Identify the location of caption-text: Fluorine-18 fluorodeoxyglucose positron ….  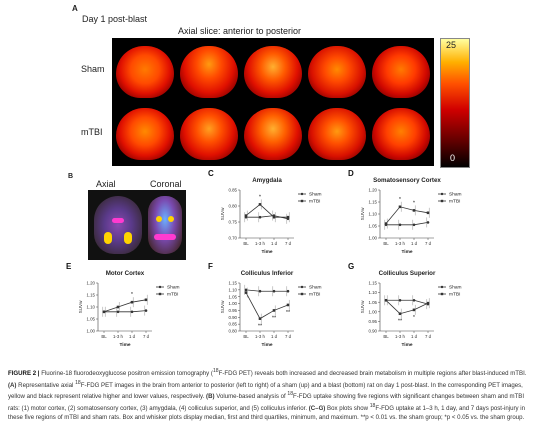
(127, 374).